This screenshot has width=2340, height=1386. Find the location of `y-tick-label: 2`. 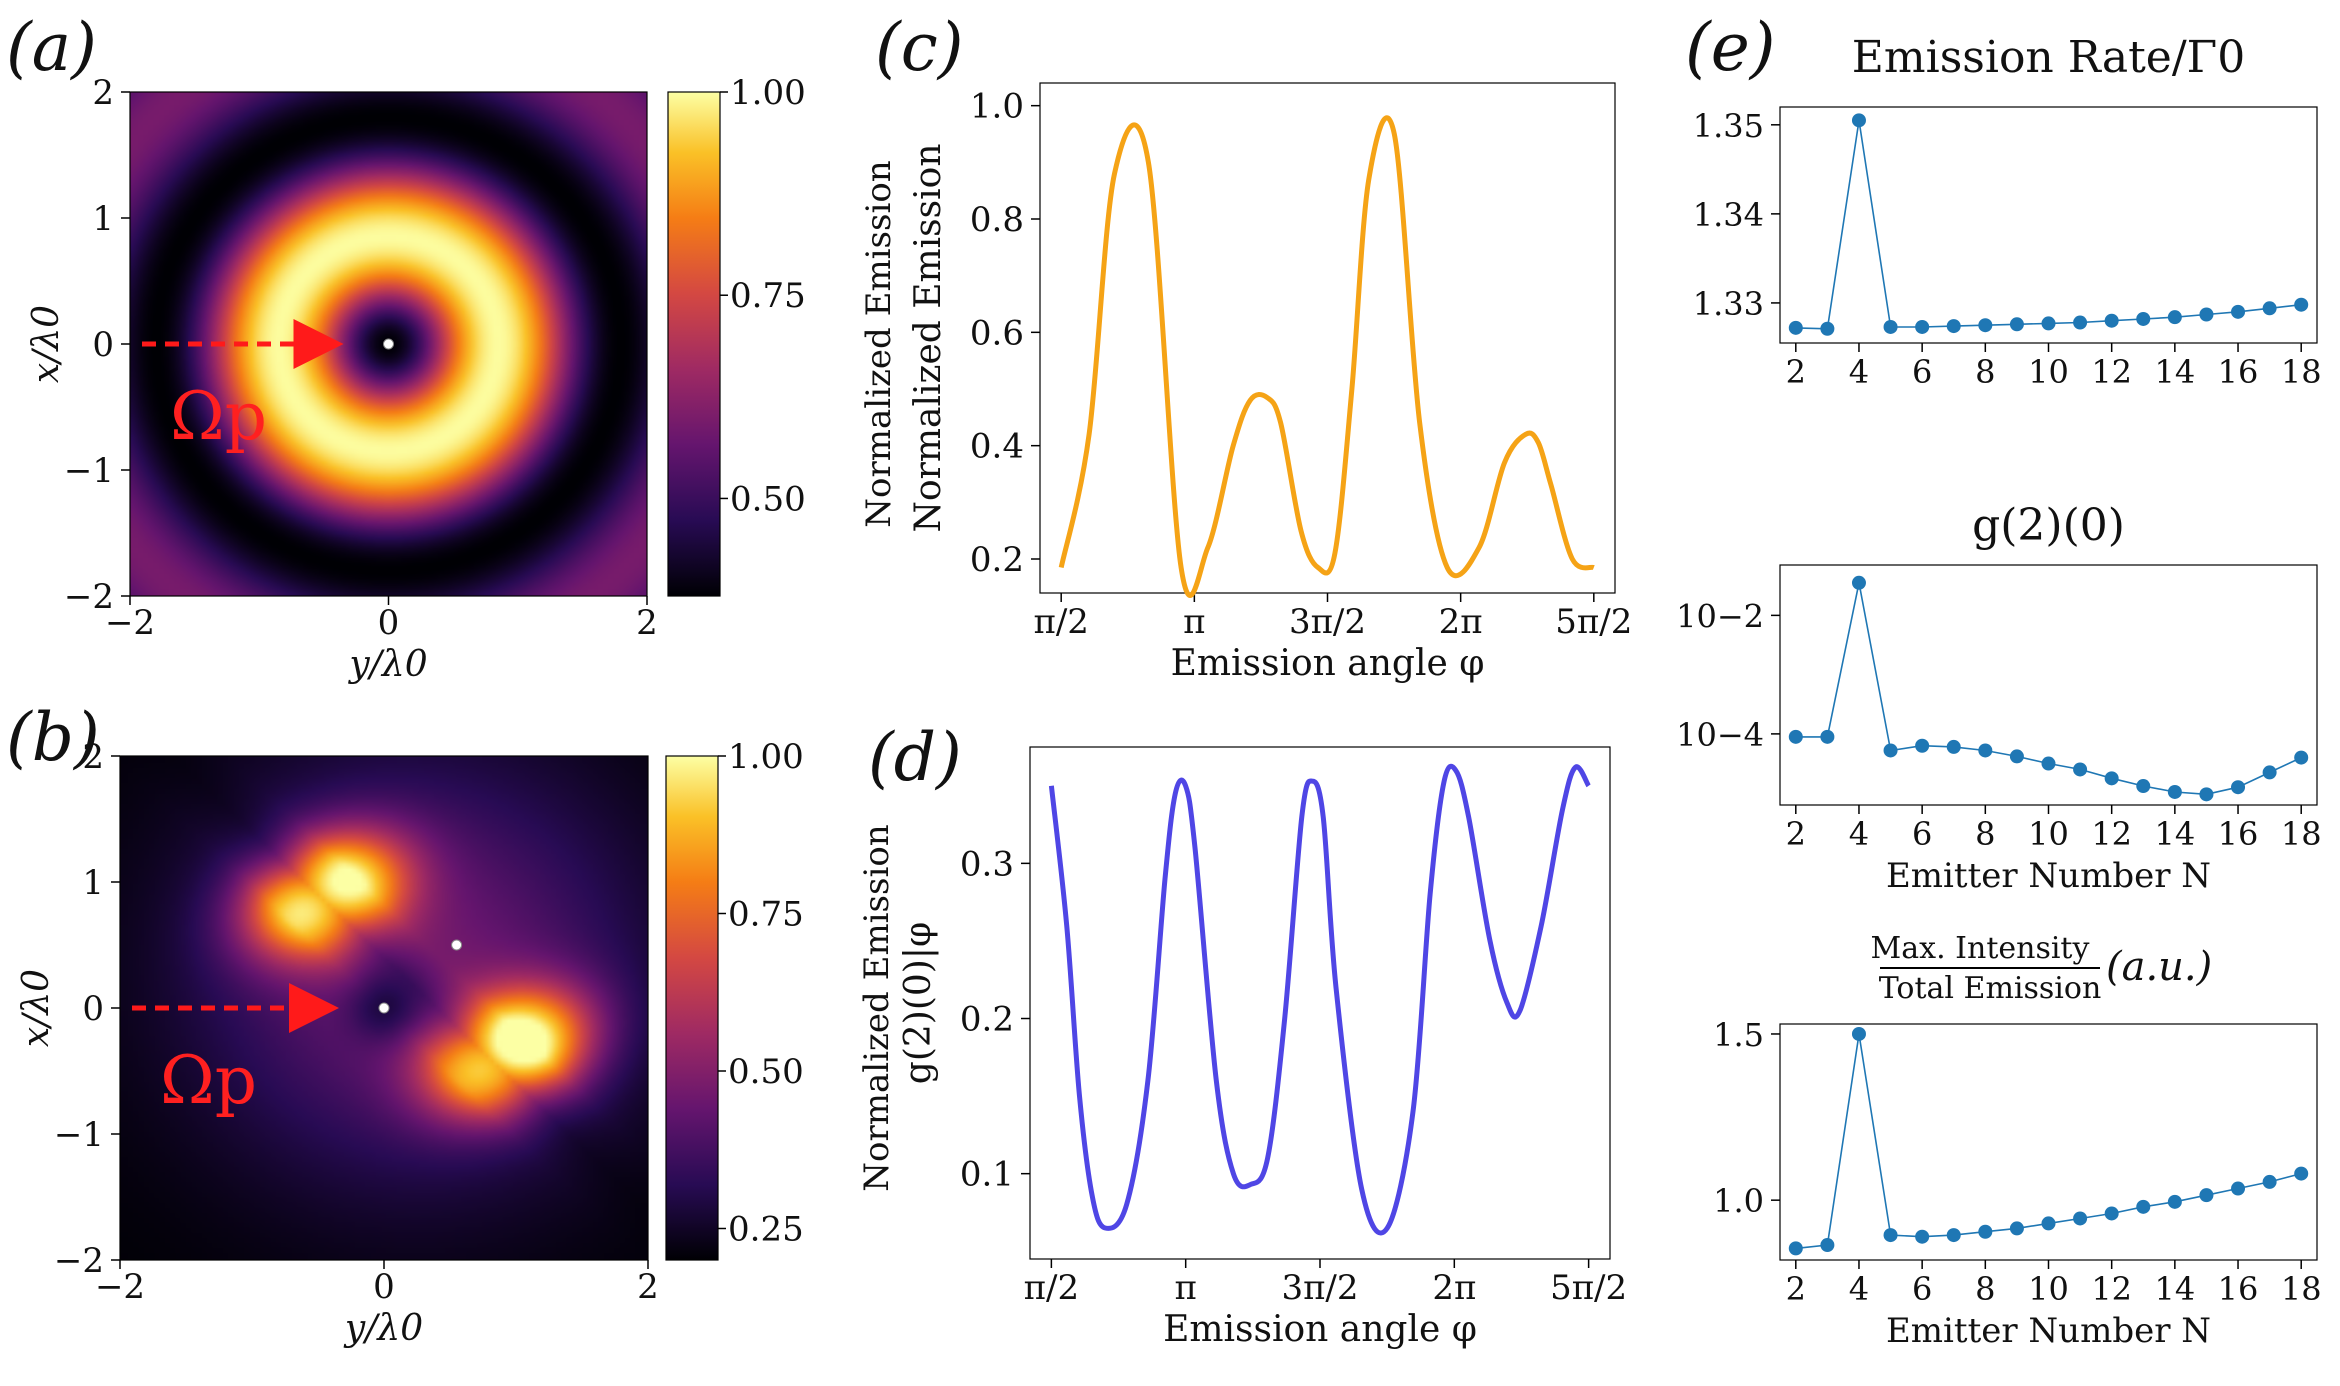

y-tick-label: 2 is located at coordinates (103, 93).